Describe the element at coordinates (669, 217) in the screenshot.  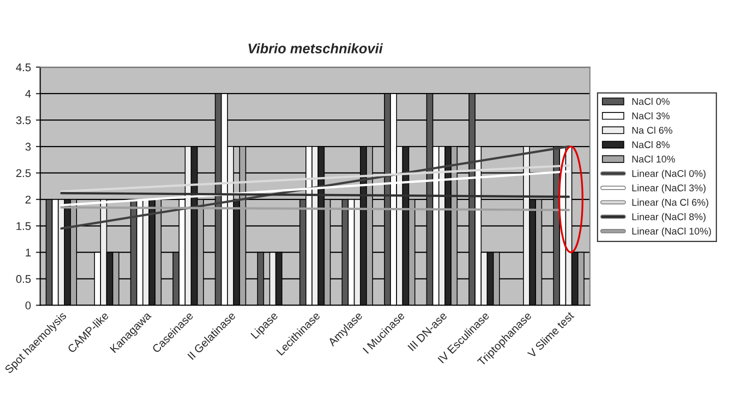
I see `legend-label: Linear (NaCl 8%)` at that location.